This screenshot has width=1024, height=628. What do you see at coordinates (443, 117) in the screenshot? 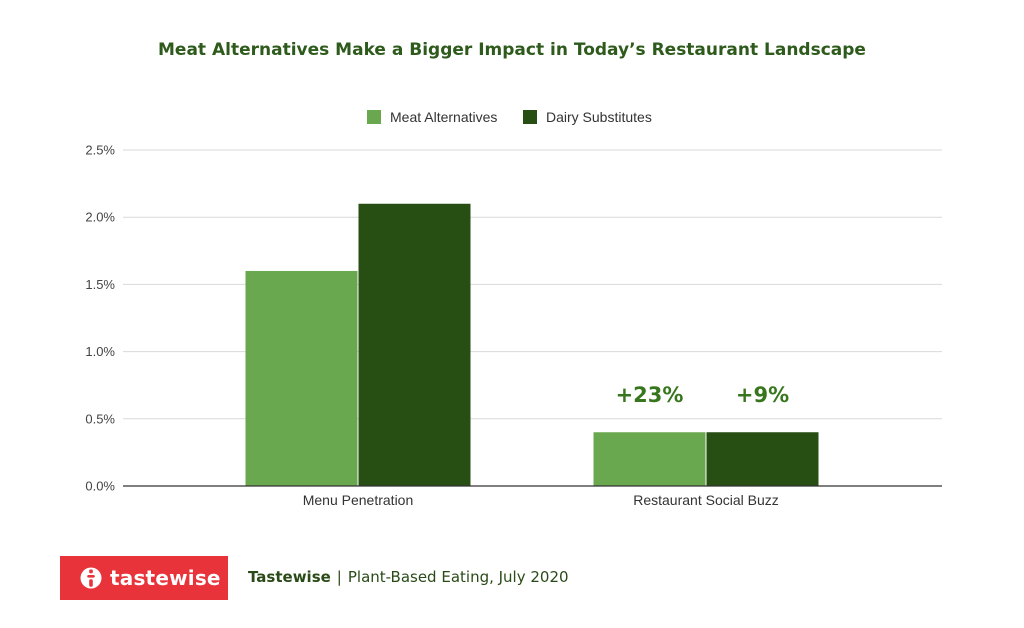
I see `legend-label: Meat Alternatives` at bounding box center [443, 117].